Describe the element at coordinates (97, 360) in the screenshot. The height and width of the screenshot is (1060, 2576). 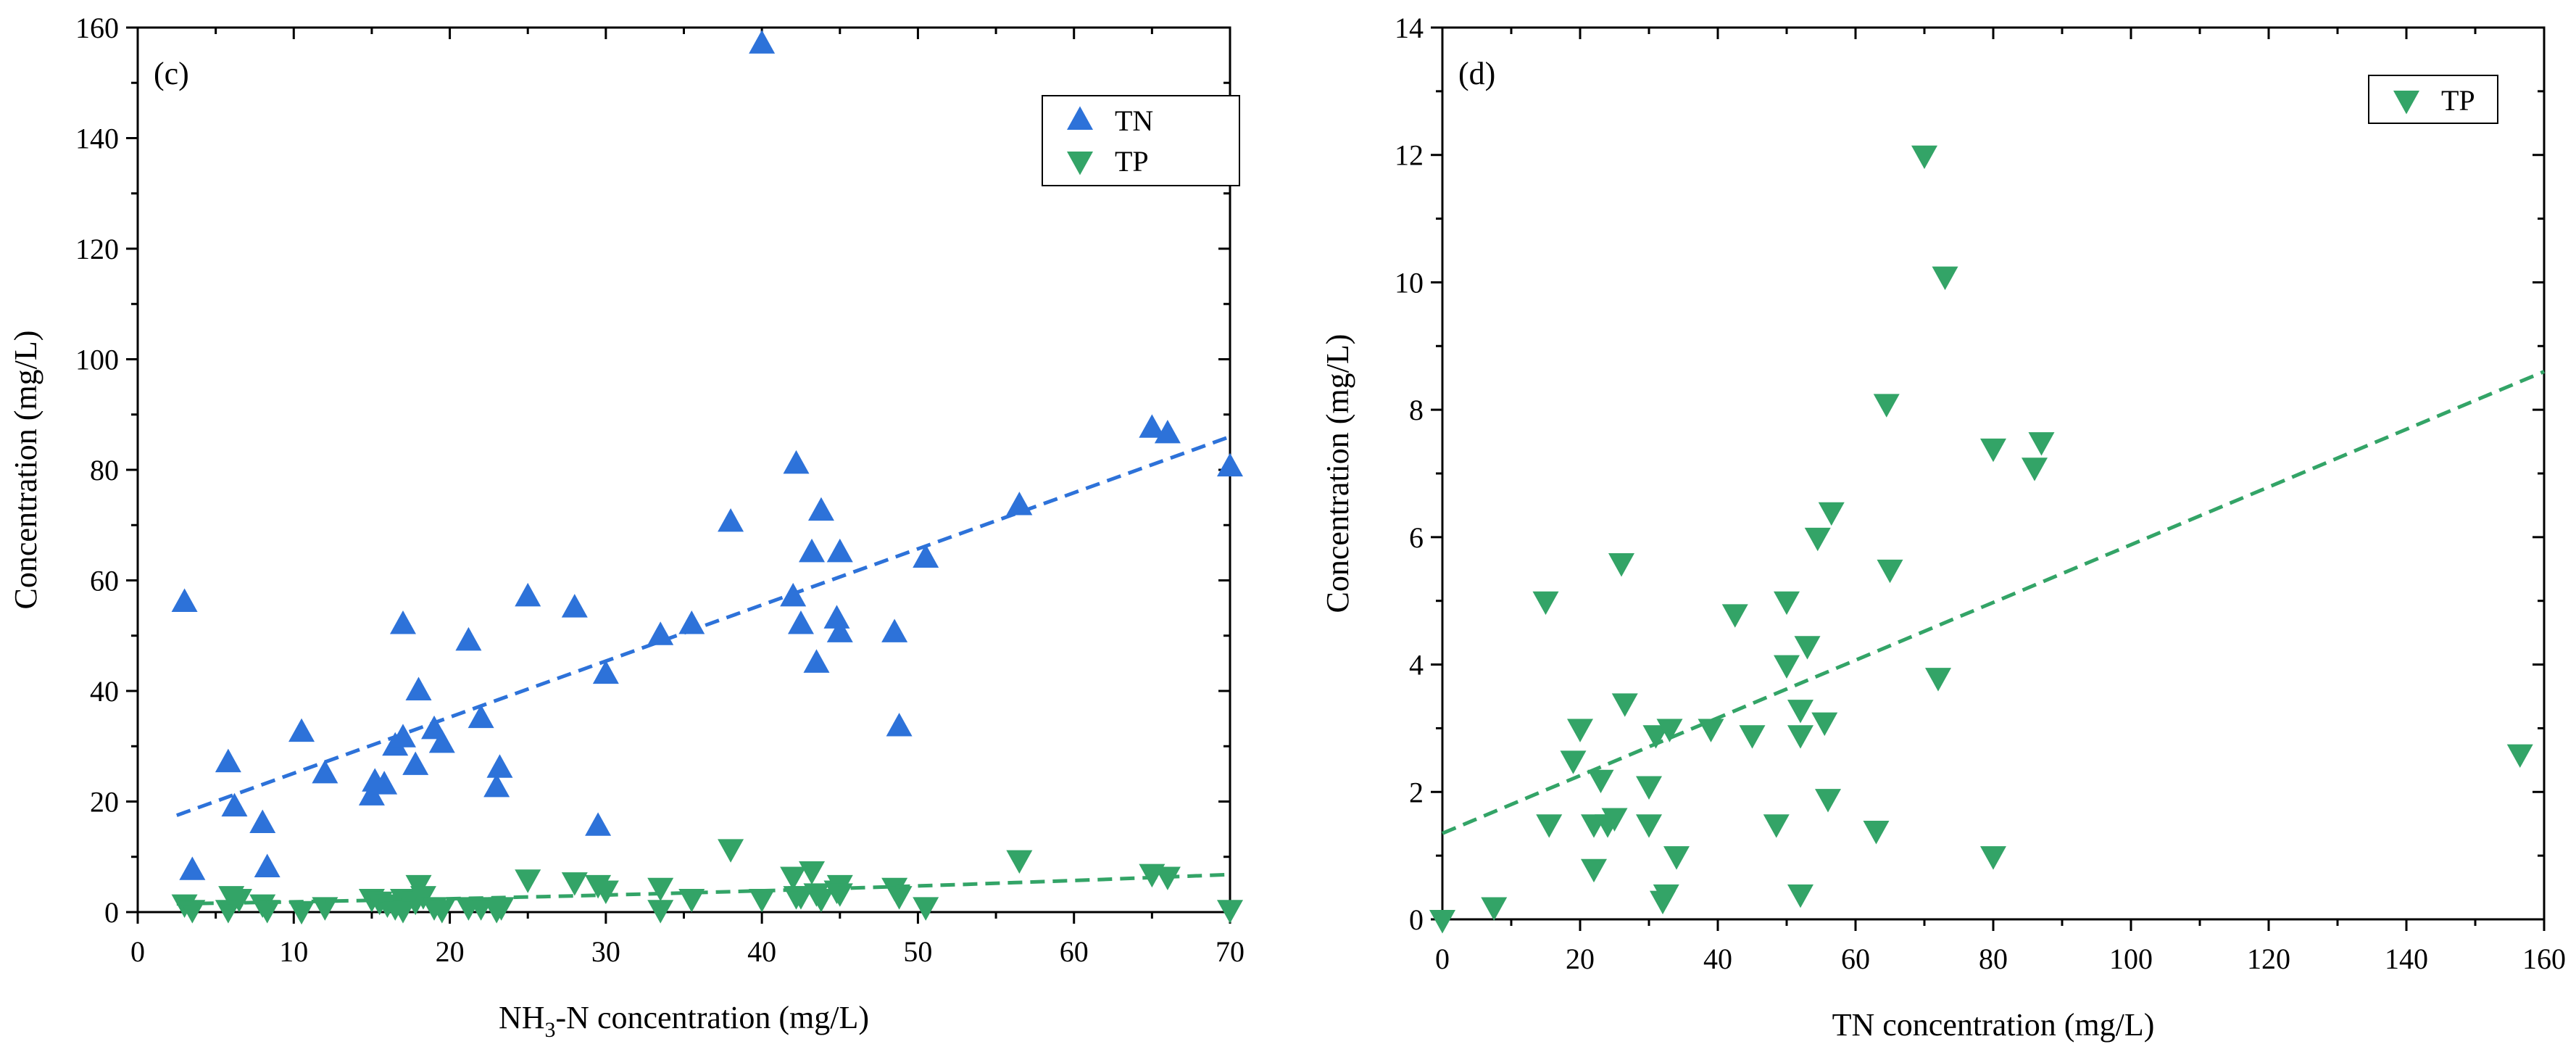
I see `y-tick-label: 100` at that location.